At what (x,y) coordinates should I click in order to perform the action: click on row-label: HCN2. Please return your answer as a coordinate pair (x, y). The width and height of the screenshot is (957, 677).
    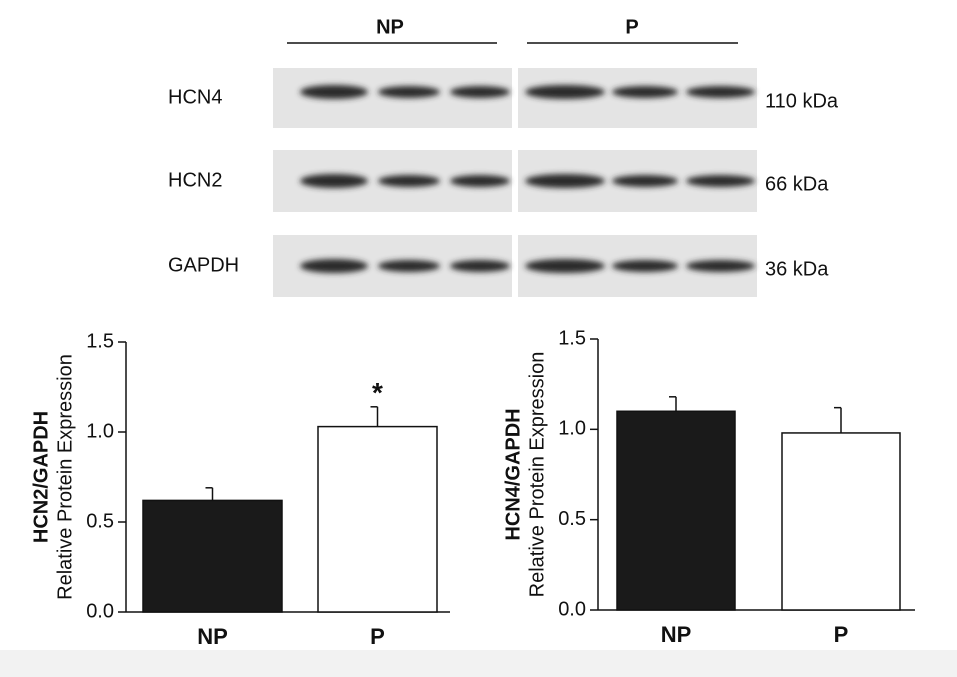
    Looking at the image, I should click on (195, 180).